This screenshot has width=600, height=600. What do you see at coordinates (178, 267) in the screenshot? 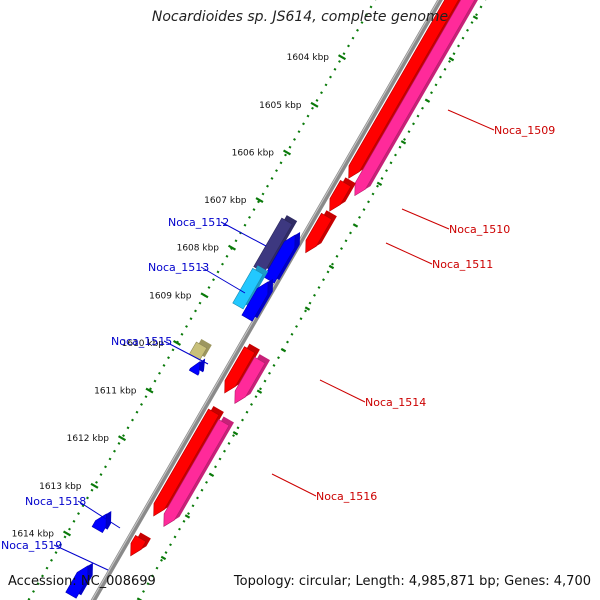
I see `gene-label-noca-1513: Noca_1513` at bounding box center [178, 267].